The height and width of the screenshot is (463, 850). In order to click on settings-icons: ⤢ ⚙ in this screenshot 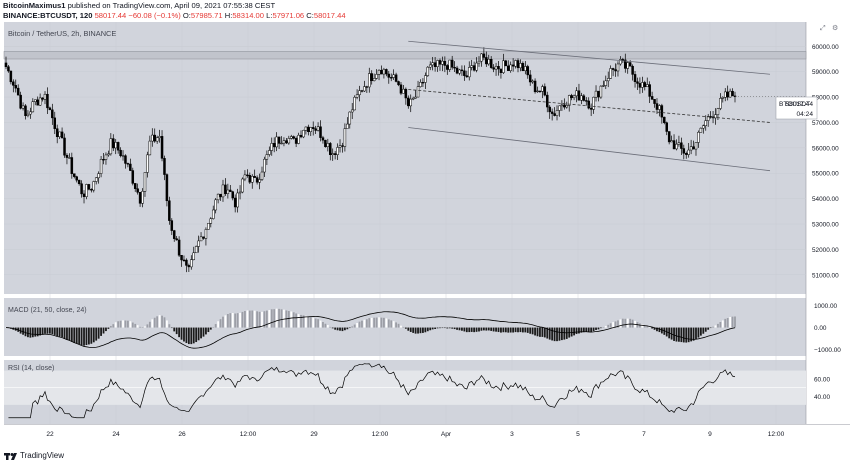, I will do `click(829, 28)`.